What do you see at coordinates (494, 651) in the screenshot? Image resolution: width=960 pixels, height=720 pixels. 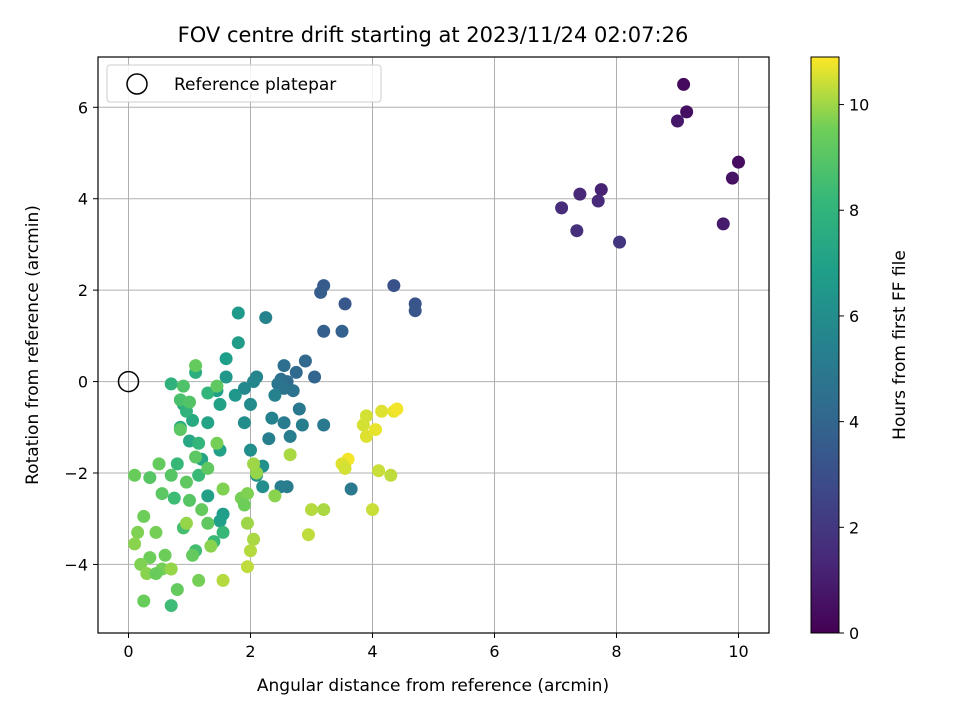 I see `x-tick-label: 6` at bounding box center [494, 651].